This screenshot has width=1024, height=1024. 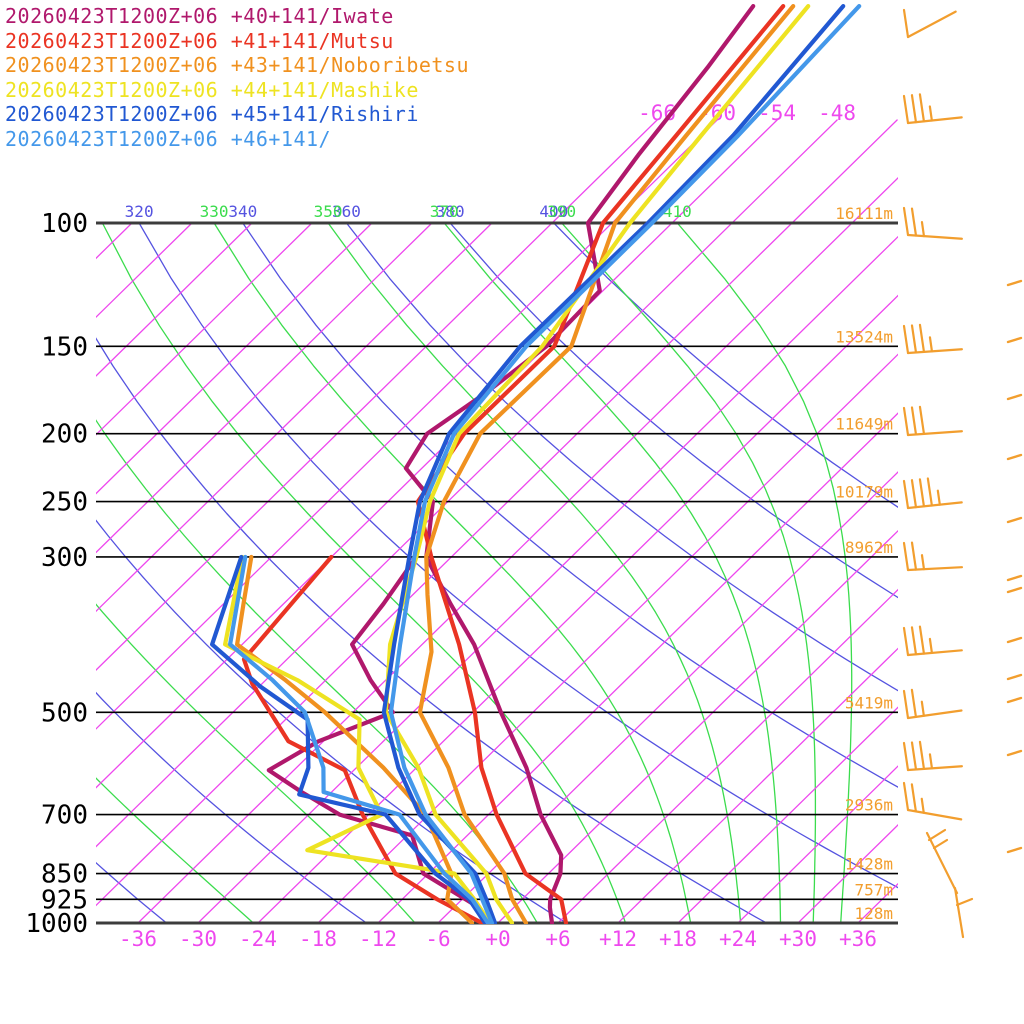 I want to click on pressure-label-100: 100, so click(x=64, y=224).